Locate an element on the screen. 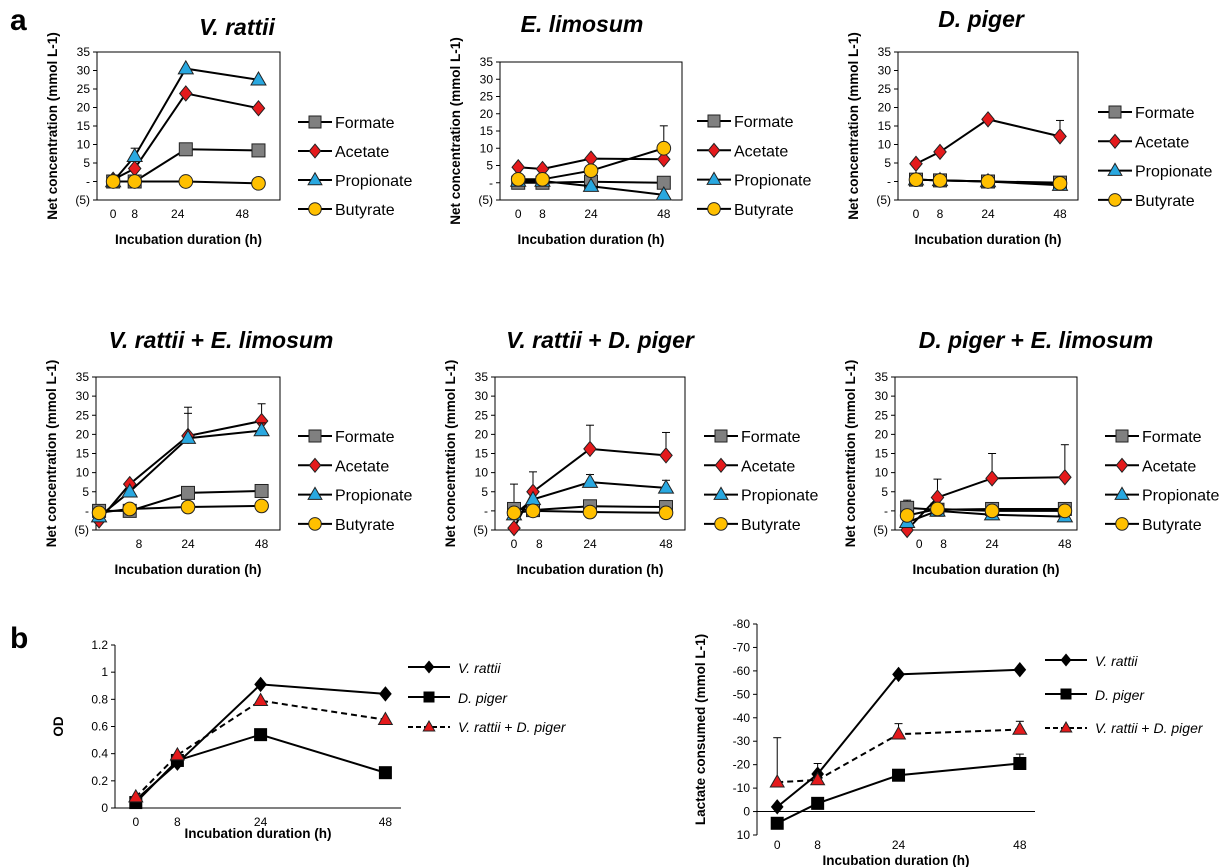 The width and height of the screenshot is (1229, 867). y-axis-label: OD is located at coordinates (58, 726).